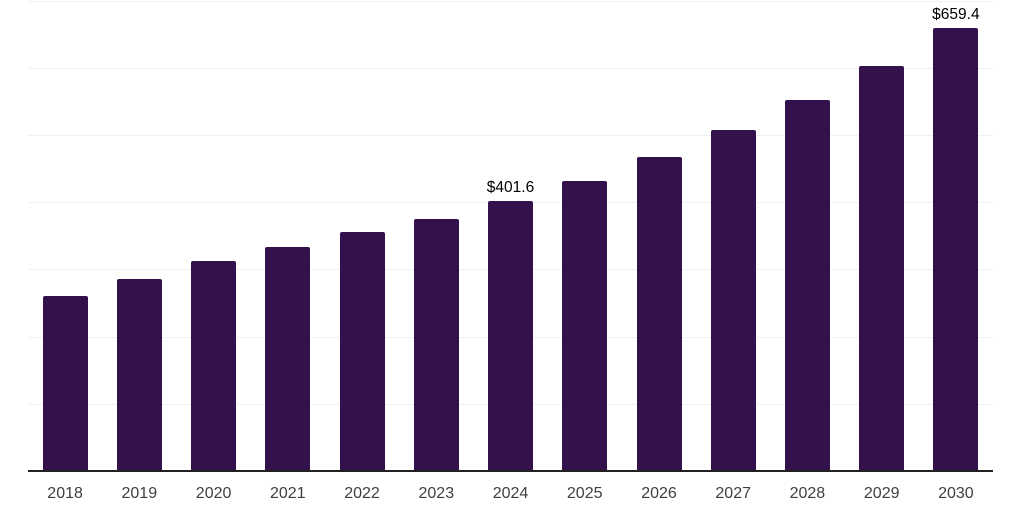  What do you see at coordinates (659, 314) in the screenshot?
I see `bar-2026` at bounding box center [659, 314].